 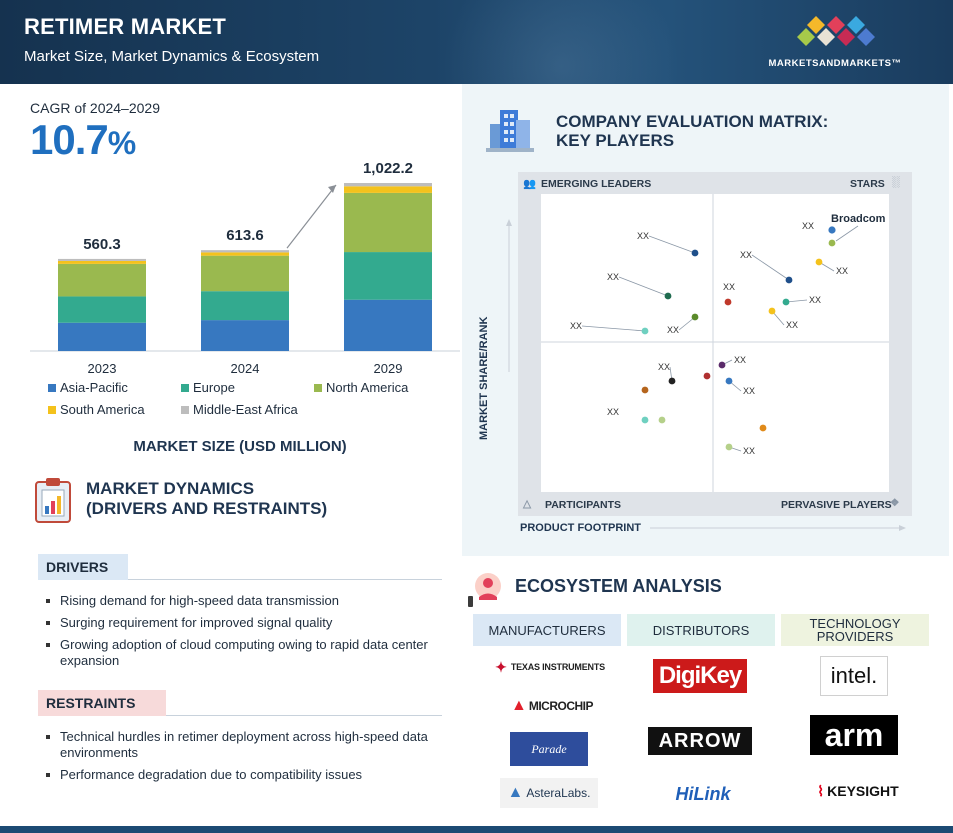 I want to click on cagr-number: 10.7, so click(x=69, y=139).